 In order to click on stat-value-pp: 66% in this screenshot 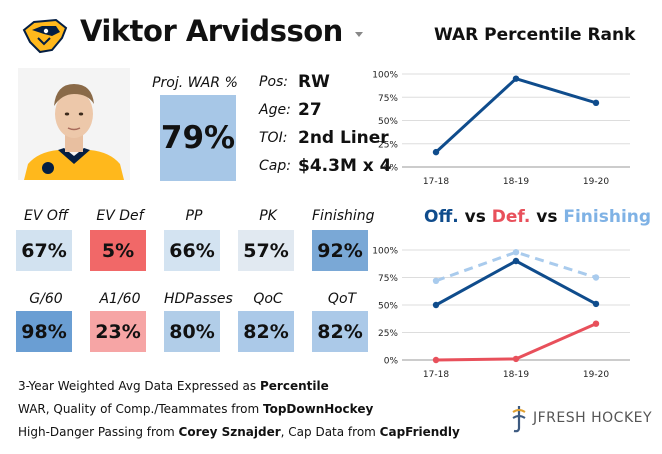, I will do `click(192, 250)`.